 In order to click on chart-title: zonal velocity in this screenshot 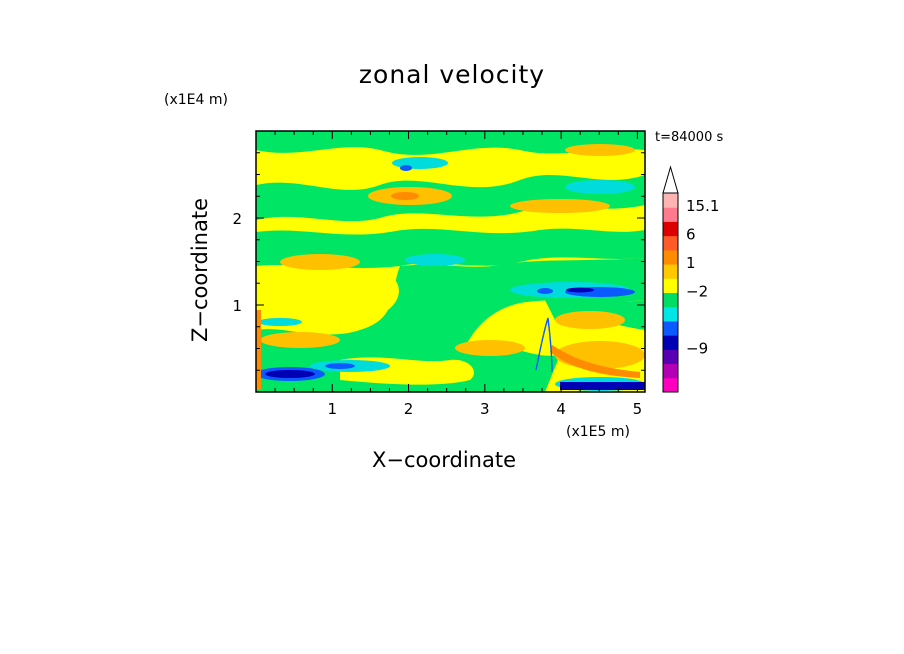, I will do `click(452, 74)`.